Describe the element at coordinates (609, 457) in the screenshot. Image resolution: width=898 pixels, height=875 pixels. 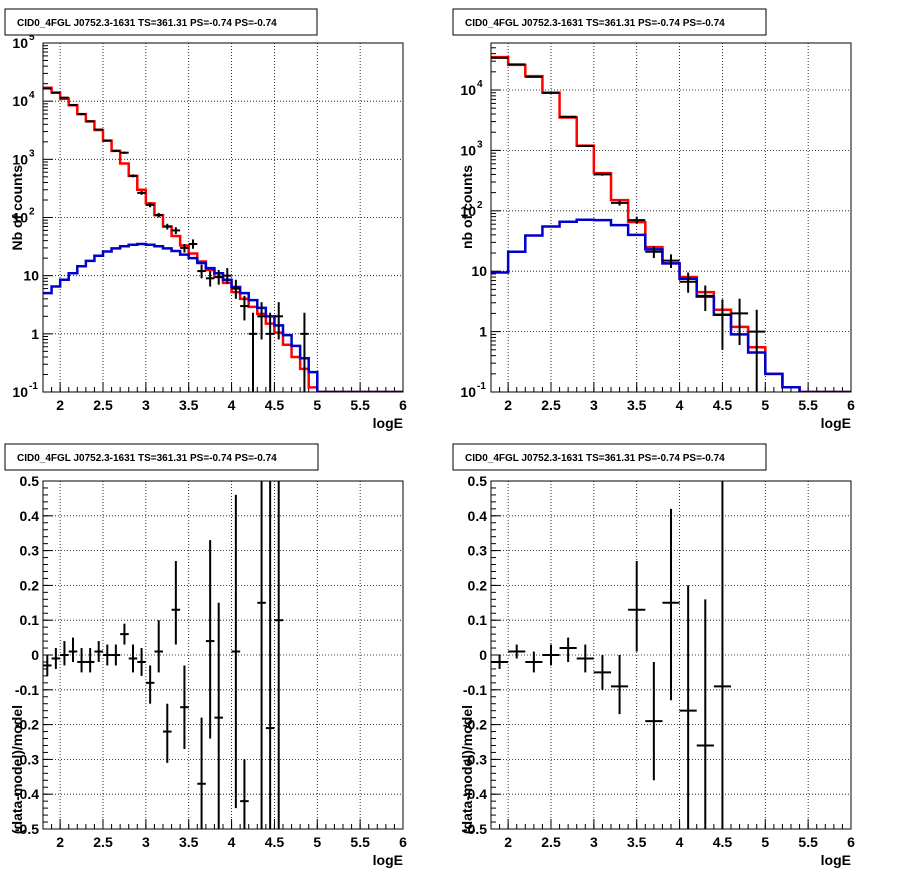
I see `title-box` at that location.